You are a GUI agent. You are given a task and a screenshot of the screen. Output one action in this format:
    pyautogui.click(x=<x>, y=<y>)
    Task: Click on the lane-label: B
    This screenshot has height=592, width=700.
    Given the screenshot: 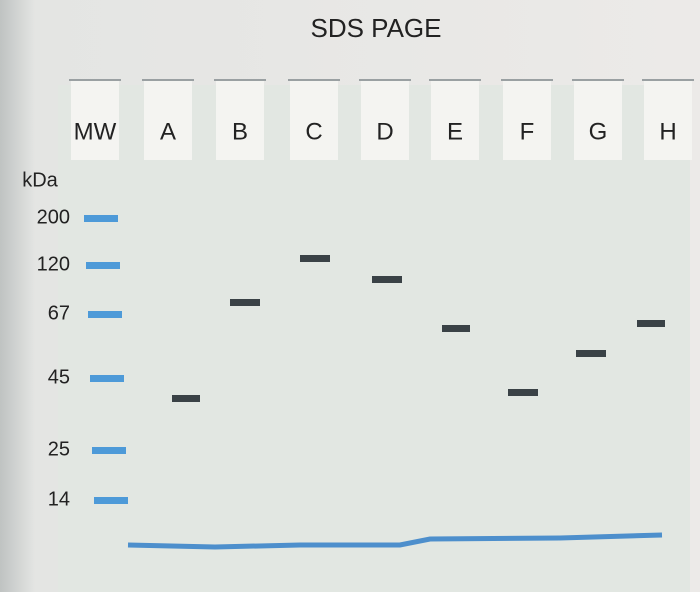 What is the action you would take?
    pyautogui.click(x=240, y=131)
    